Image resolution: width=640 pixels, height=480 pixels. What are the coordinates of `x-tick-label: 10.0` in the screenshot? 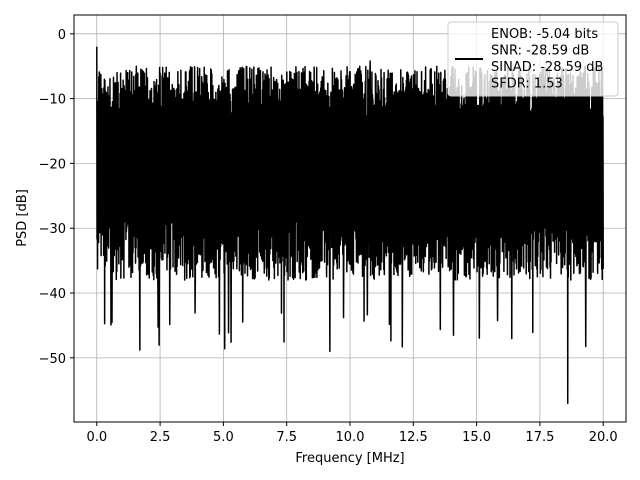 It's located at (350, 437).